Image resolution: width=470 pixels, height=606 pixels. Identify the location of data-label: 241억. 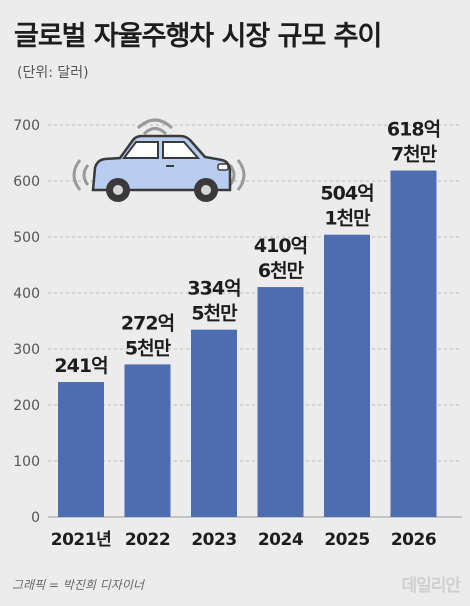
(80, 366).